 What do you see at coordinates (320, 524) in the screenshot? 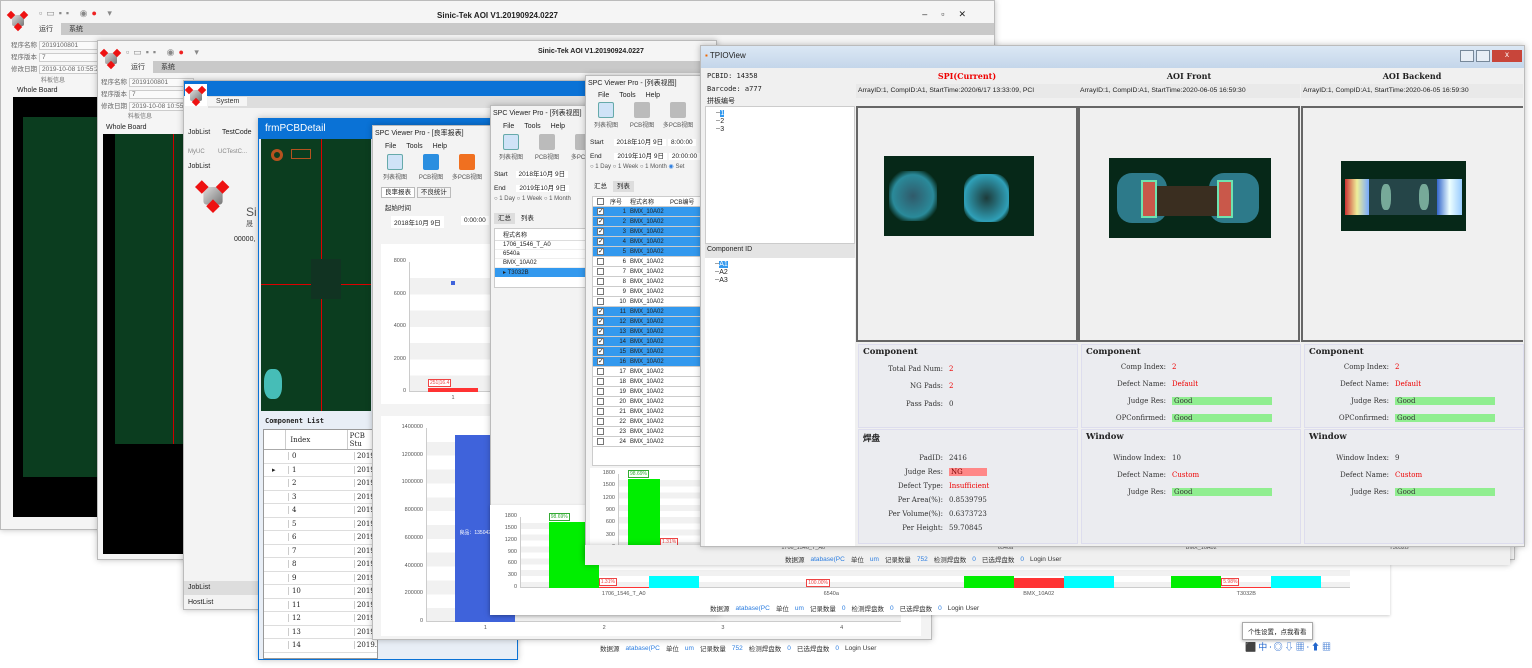
I see `table-row: 5 2019.` at bounding box center [320, 524].